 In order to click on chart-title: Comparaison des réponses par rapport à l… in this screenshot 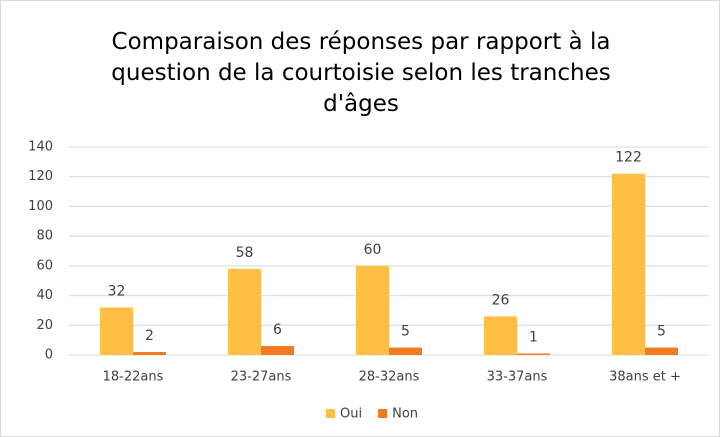, I will do `click(361, 73)`.